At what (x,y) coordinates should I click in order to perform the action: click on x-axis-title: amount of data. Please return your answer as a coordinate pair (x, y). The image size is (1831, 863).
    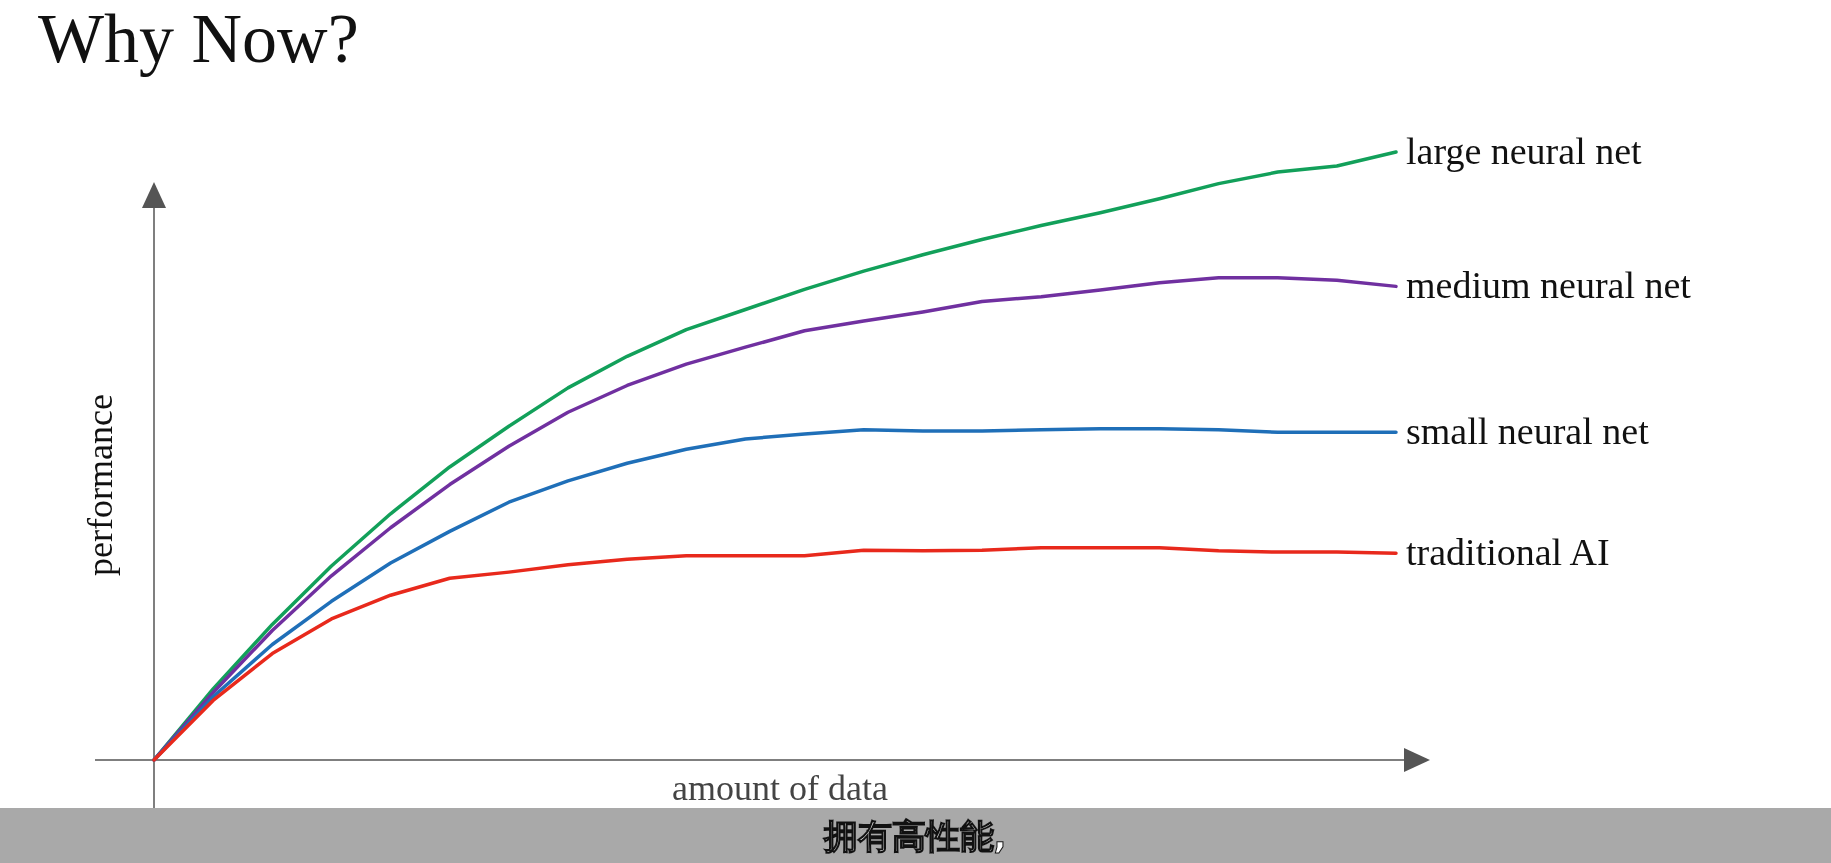
    Looking at the image, I should click on (780, 788).